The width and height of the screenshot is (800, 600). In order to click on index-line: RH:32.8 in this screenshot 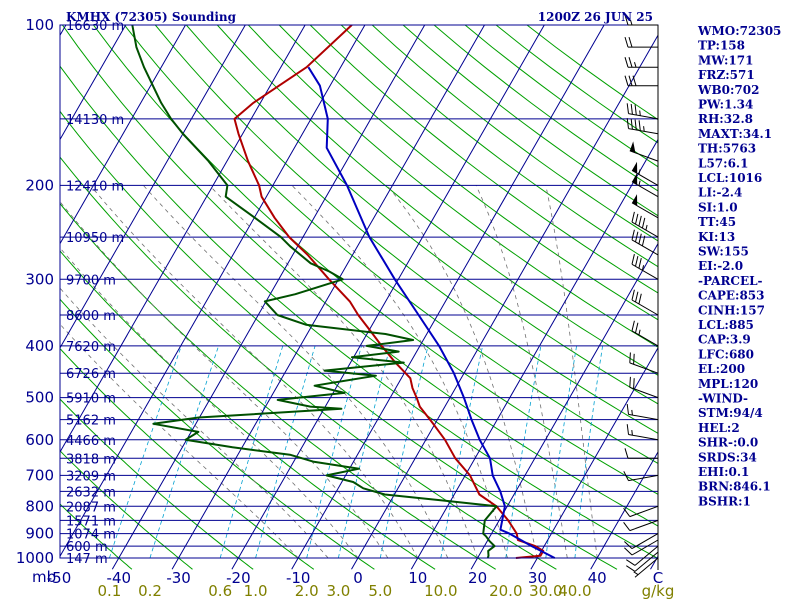, I will do `click(725, 119)`.